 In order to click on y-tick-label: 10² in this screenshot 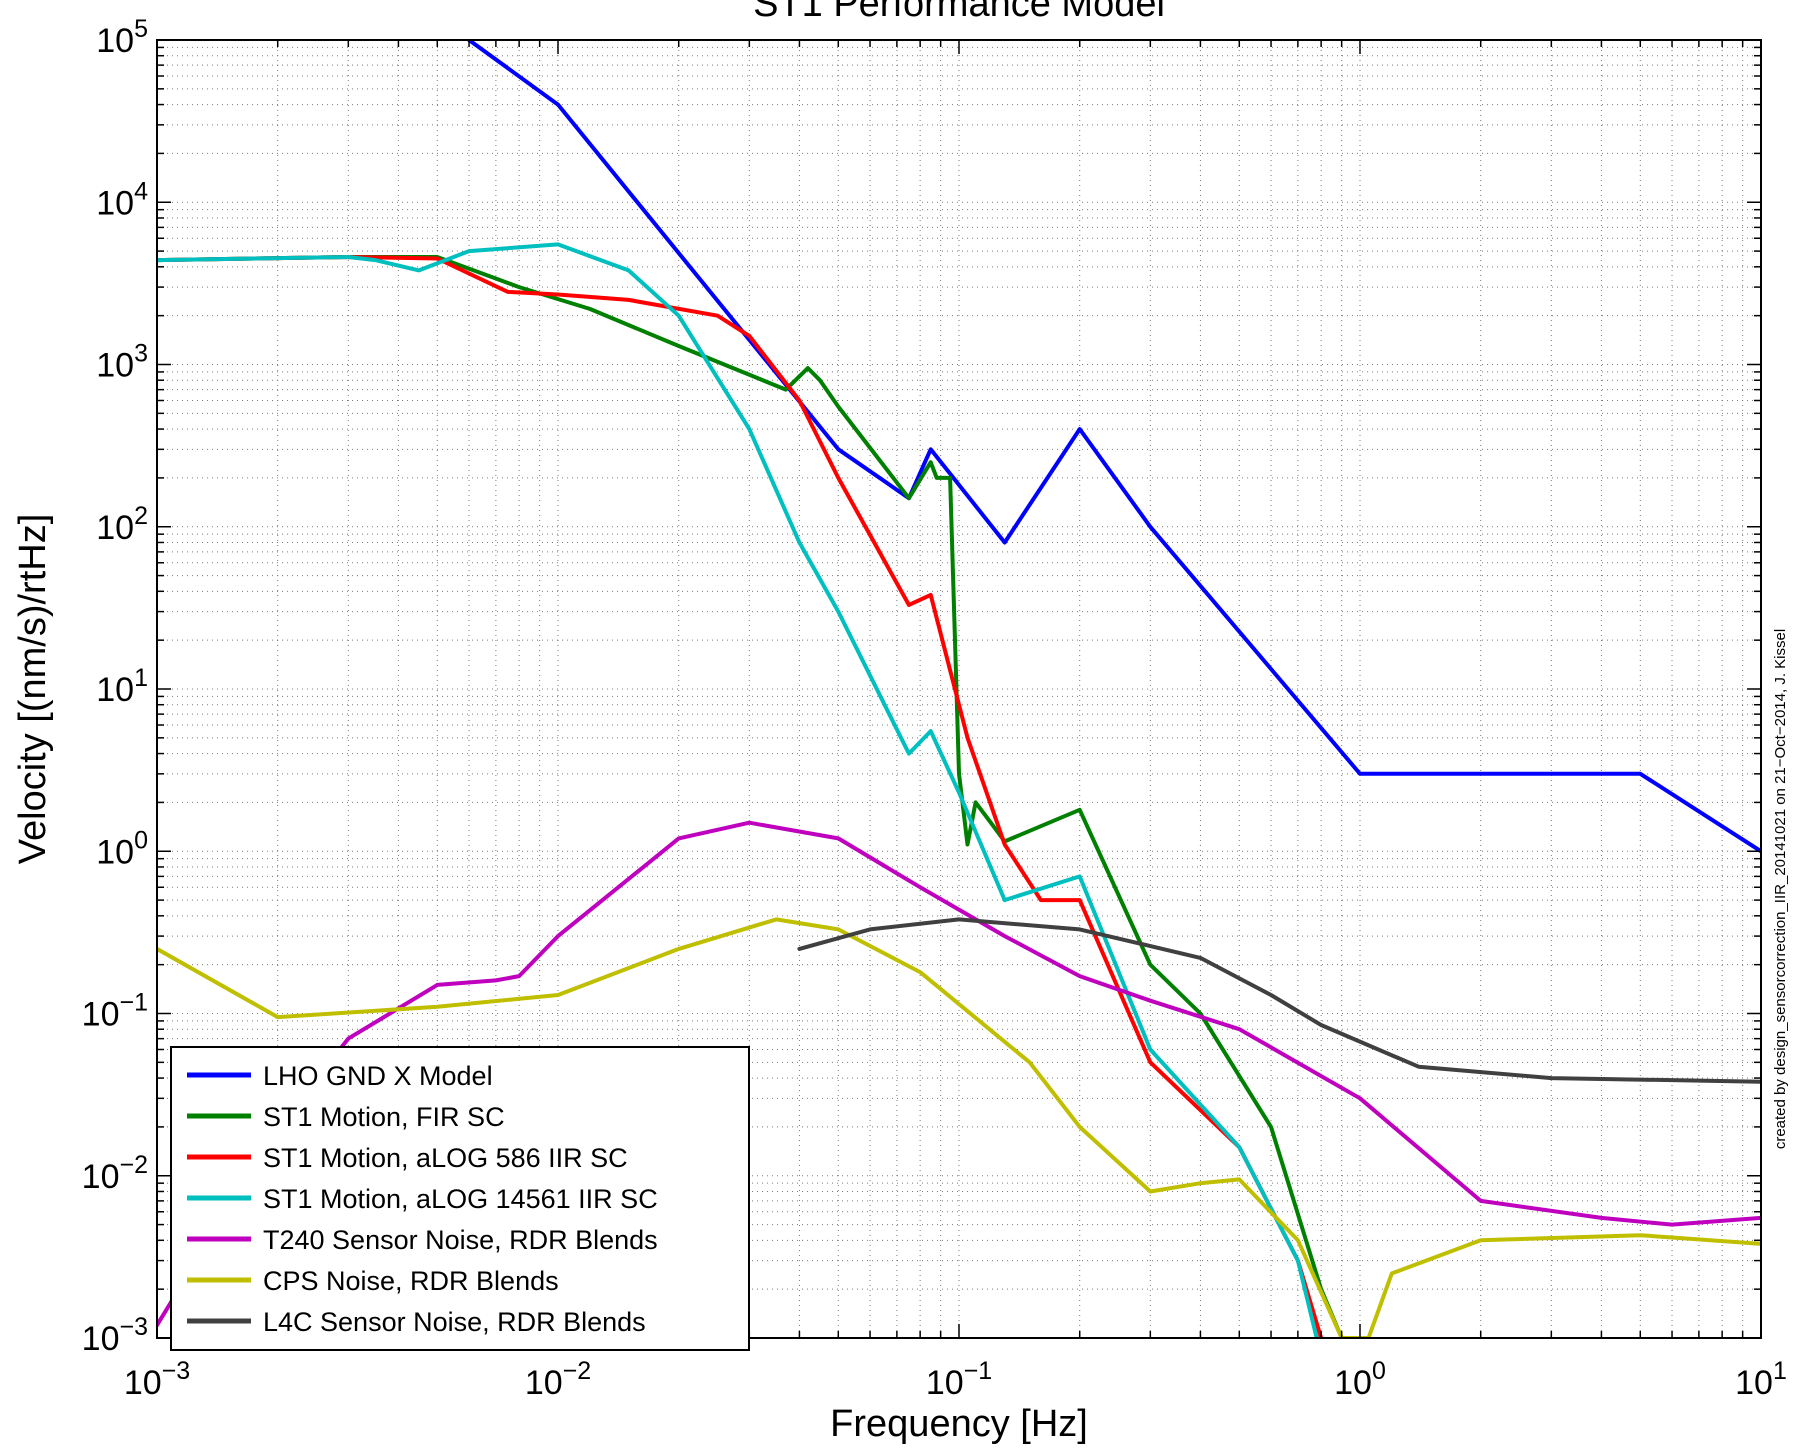, I will do `click(122, 524)`.